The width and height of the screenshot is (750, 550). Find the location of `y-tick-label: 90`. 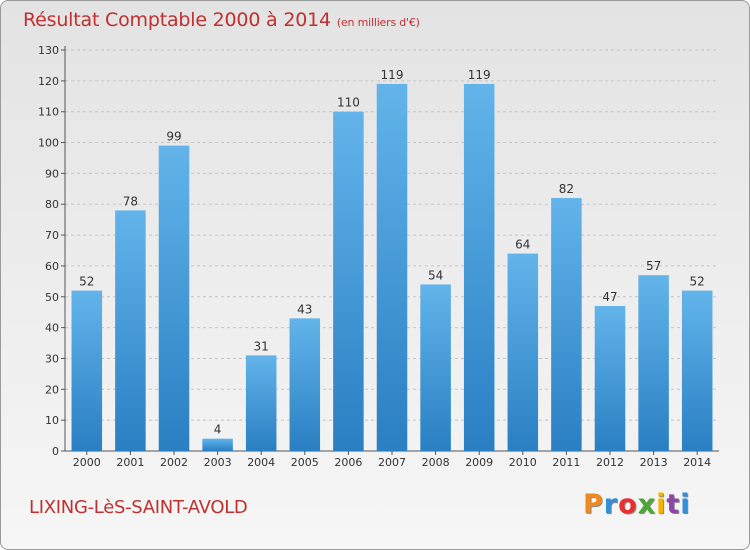

y-tick-label: 90 is located at coordinates (52, 173).